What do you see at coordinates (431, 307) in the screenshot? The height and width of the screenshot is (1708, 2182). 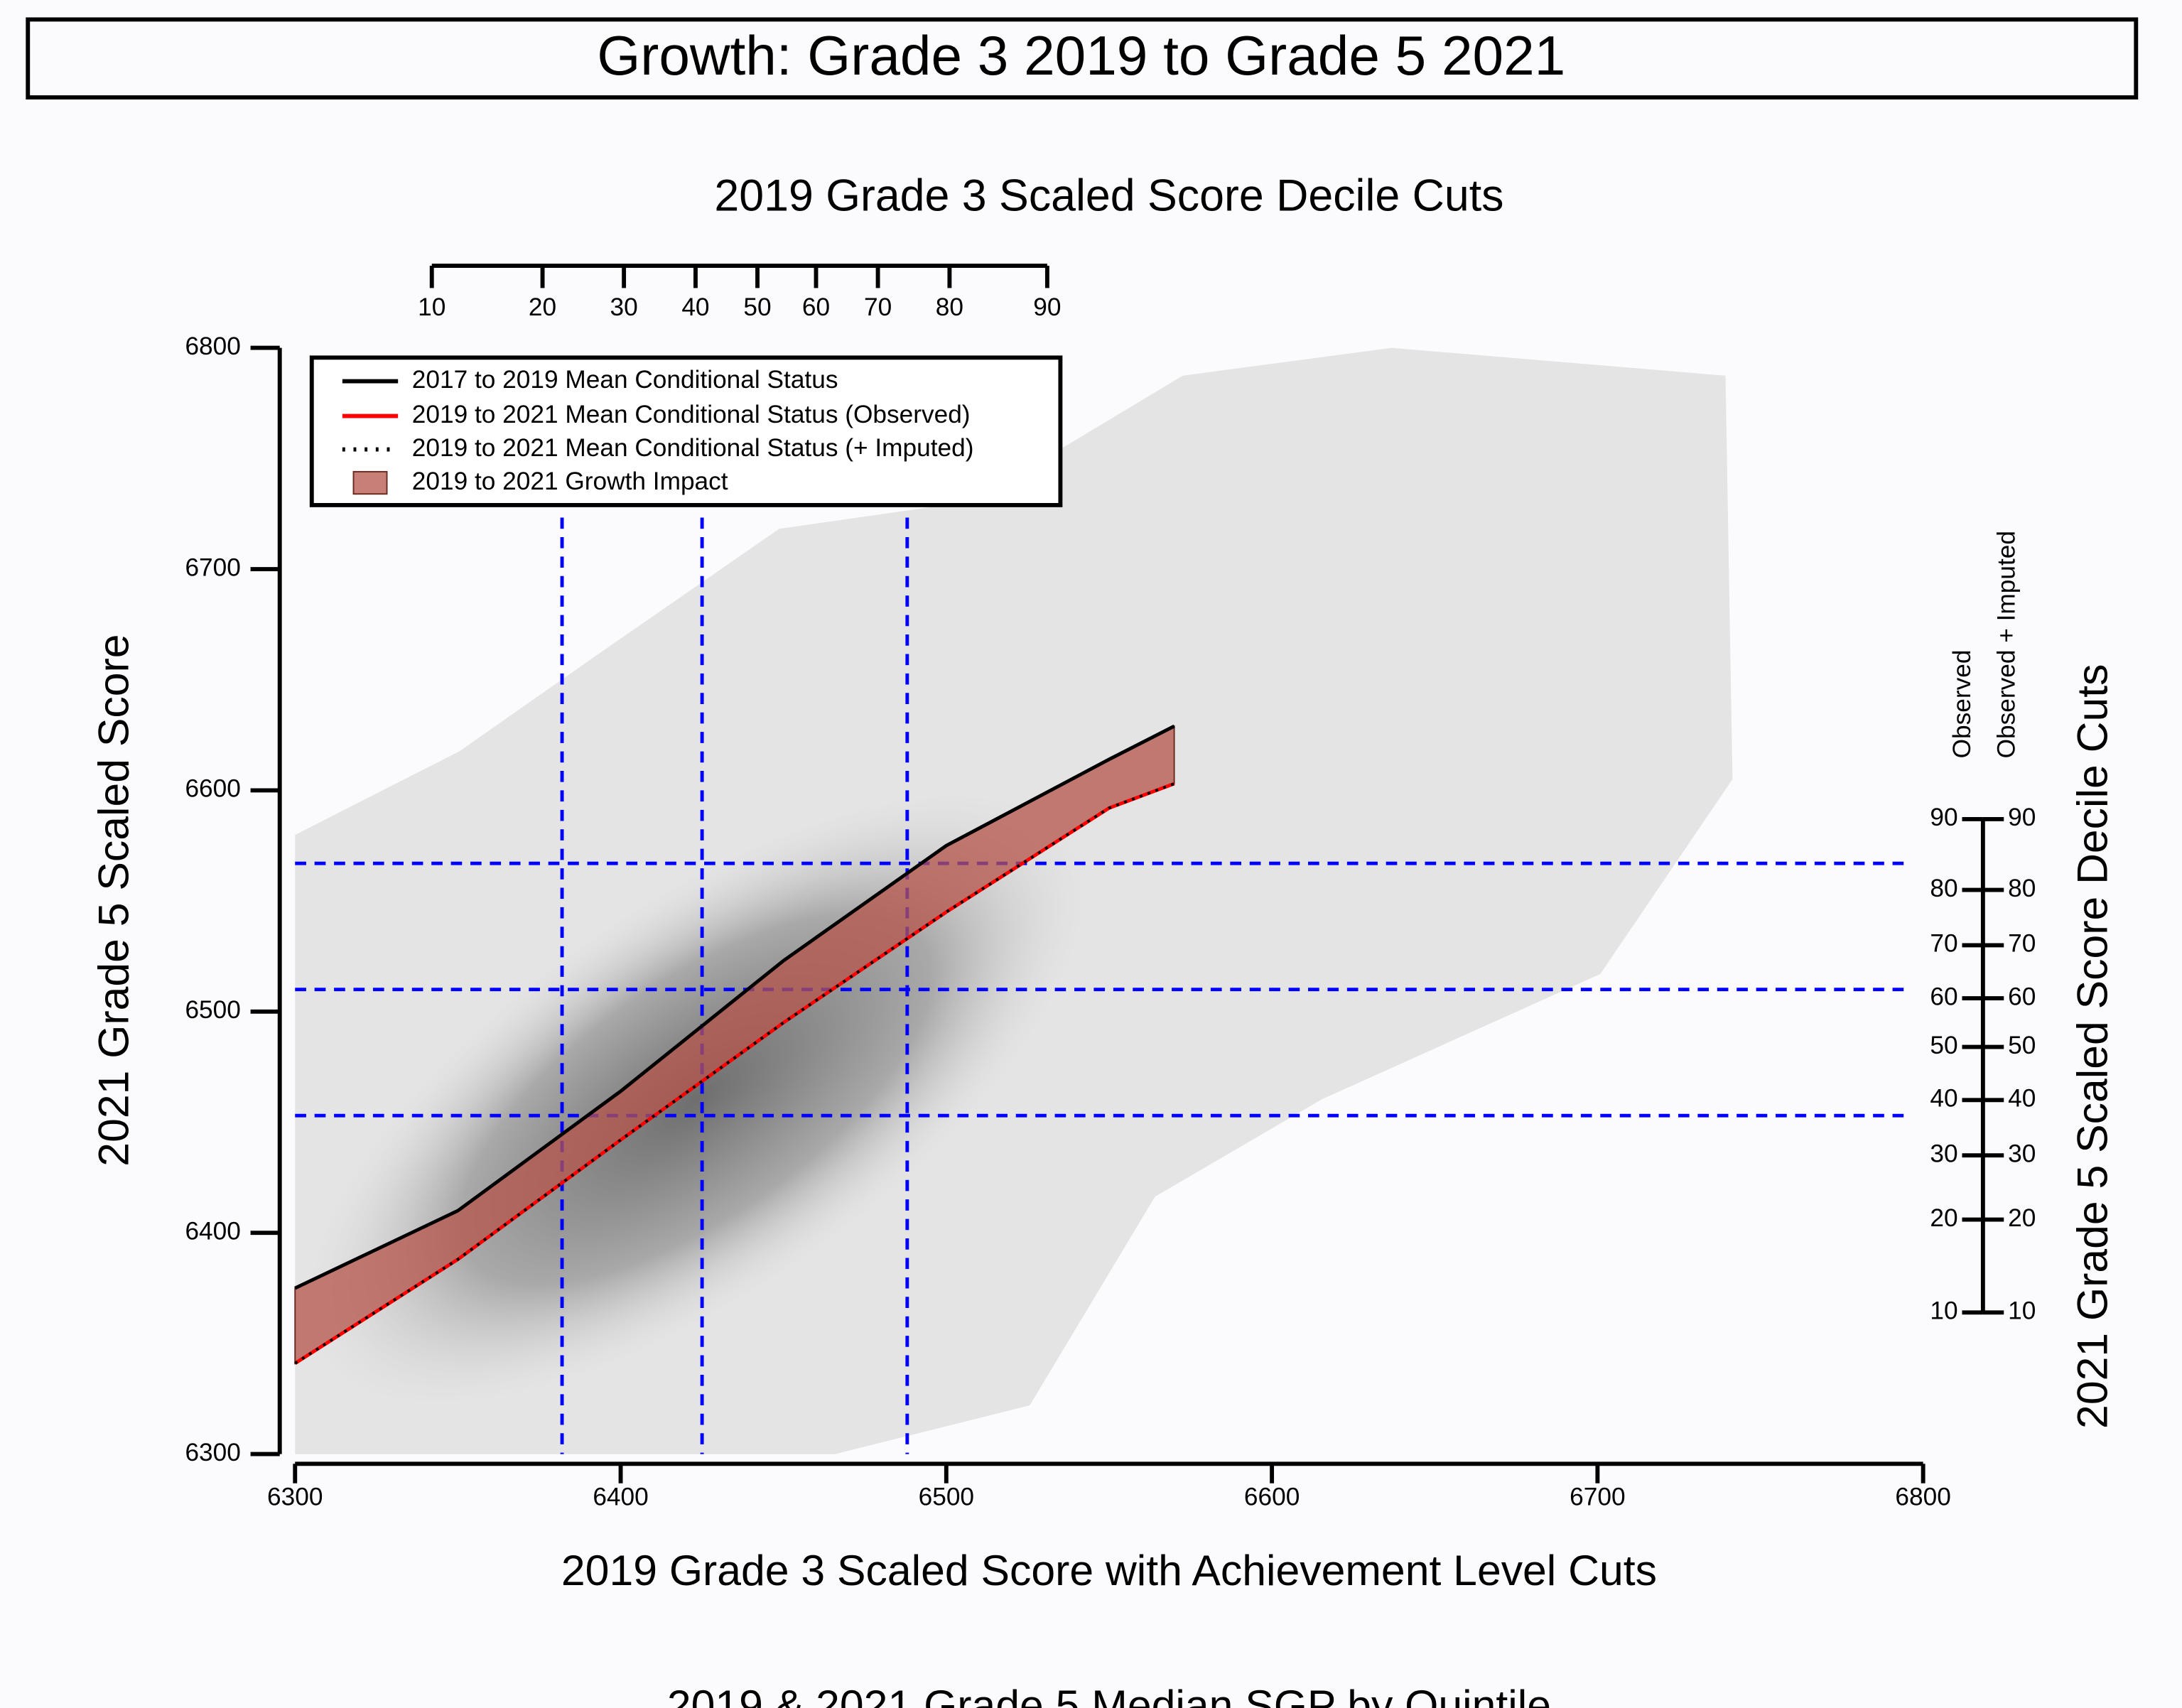 I see `top-decile-label: 10` at bounding box center [431, 307].